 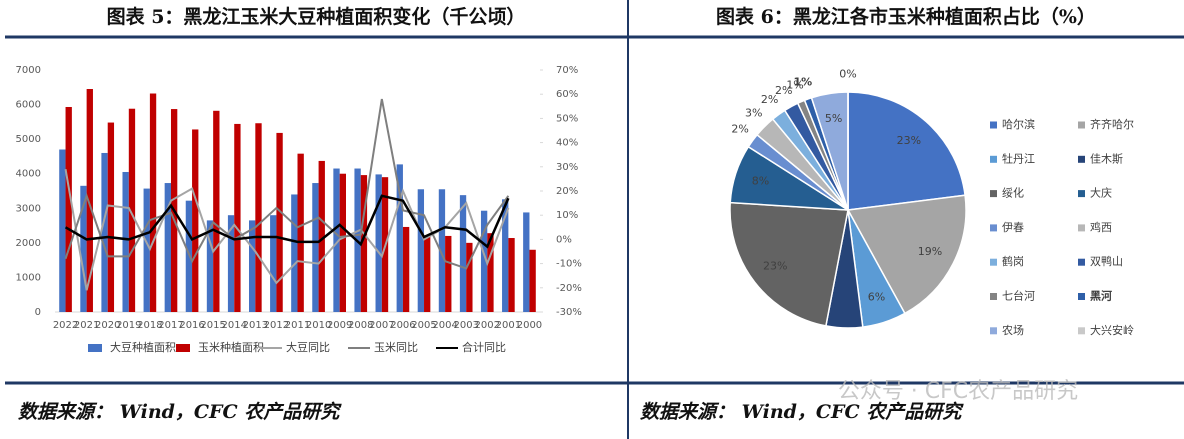 What do you see at coordinates (1013, 330) in the screenshot?
I see `legend-label: 农场` at bounding box center [1013, 330].